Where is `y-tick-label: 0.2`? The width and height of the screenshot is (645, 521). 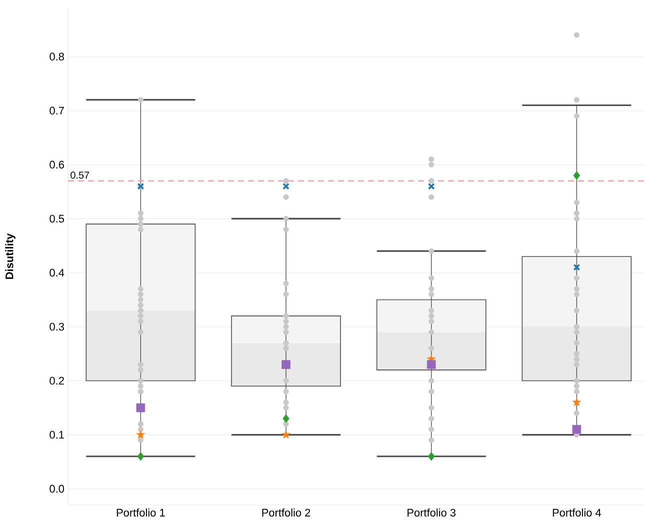 y-tick-label: 0.2 is located at coordinates (57, 380).